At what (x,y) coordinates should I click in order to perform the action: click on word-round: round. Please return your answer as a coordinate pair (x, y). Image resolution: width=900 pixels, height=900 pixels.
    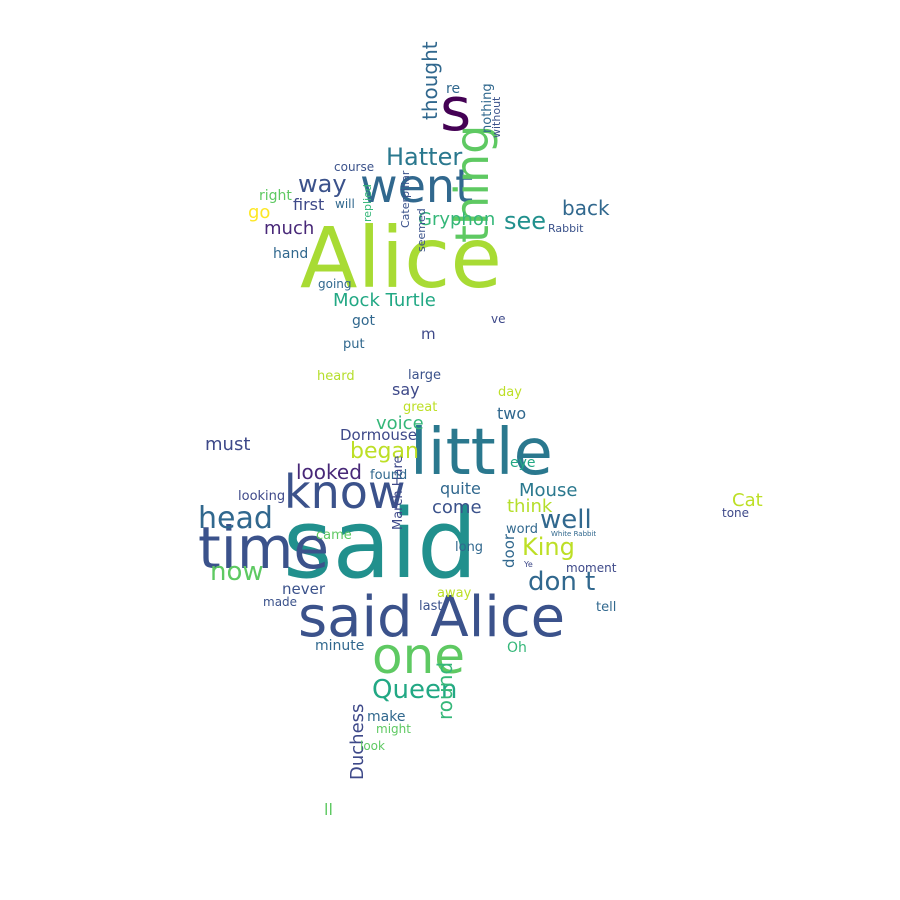
    Looking at the image, I should click on (445, 691).